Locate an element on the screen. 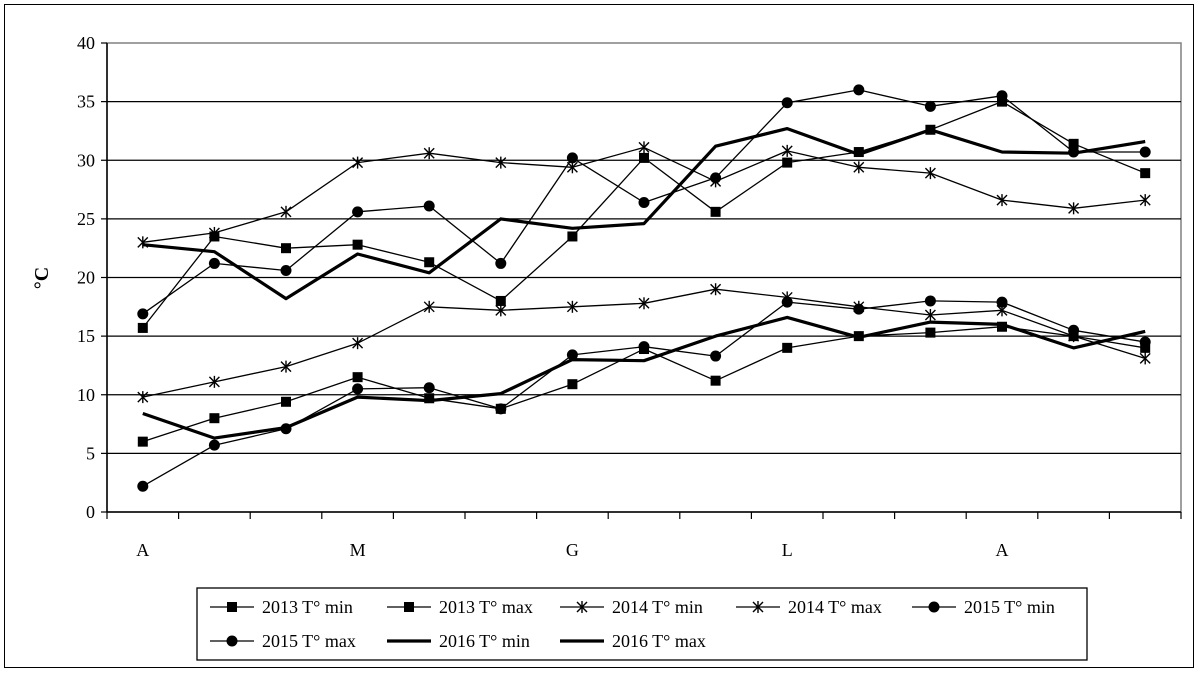 Image resolution: width=1200 pixels, height=674 pixels. legend-entry: 2016 T° max is located at coordinates (633, 641).